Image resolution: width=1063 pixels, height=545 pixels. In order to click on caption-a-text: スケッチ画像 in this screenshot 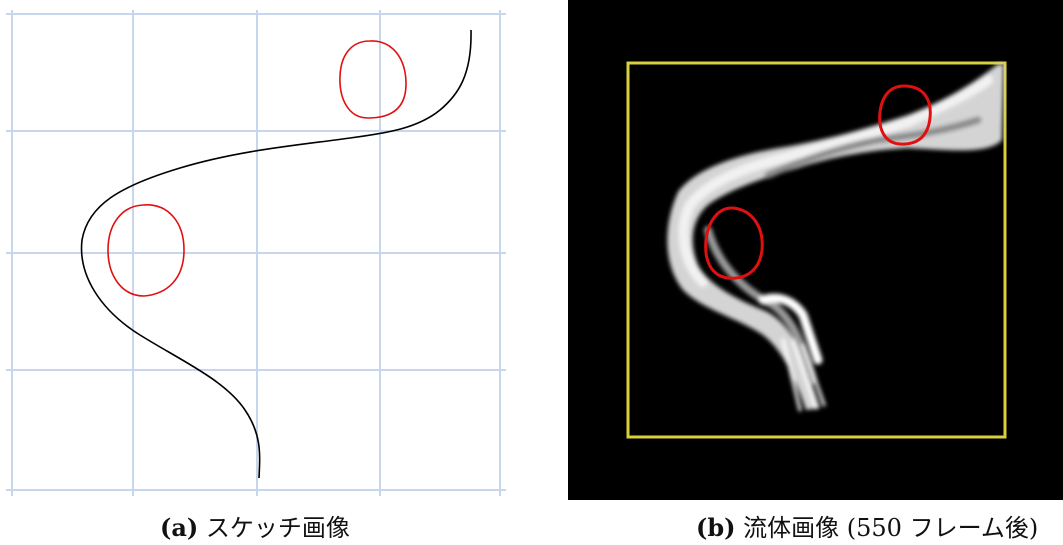, I will do `click(277, 528)`.